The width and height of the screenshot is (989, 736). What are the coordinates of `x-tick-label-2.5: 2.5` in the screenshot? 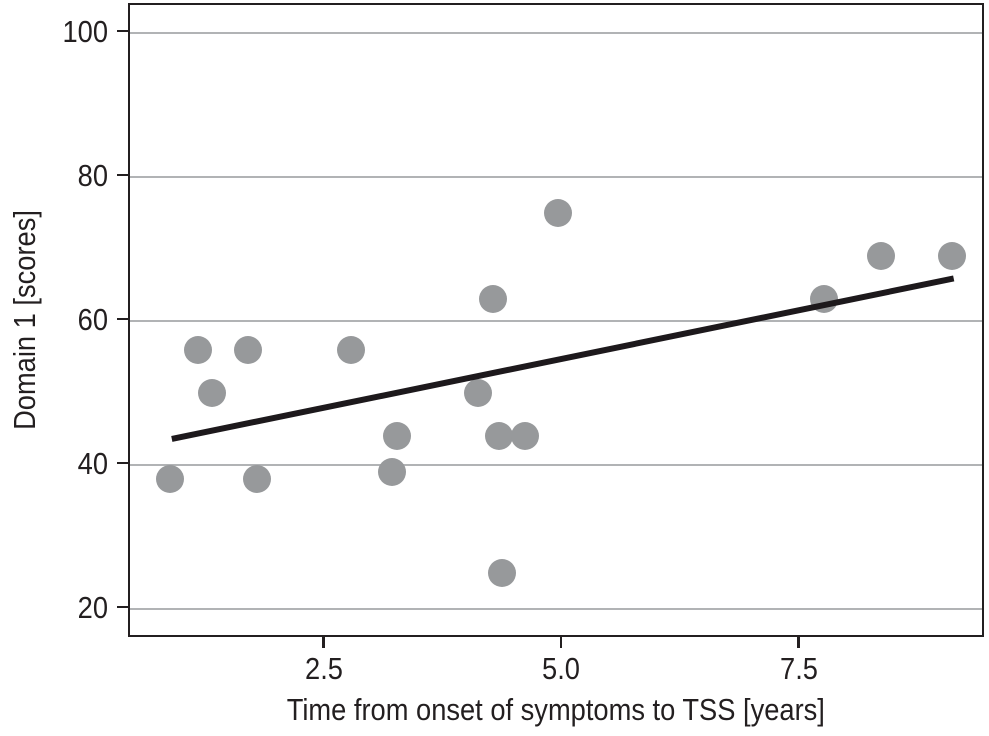 It's located at (323, 668).